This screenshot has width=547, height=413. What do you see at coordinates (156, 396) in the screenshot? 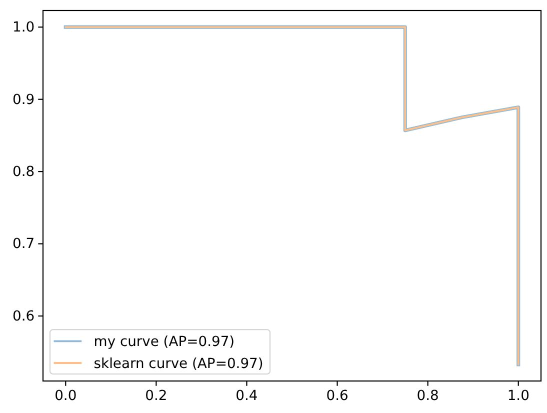
I see `x-tick-label: 0.2` at bounding box center [156, 396].